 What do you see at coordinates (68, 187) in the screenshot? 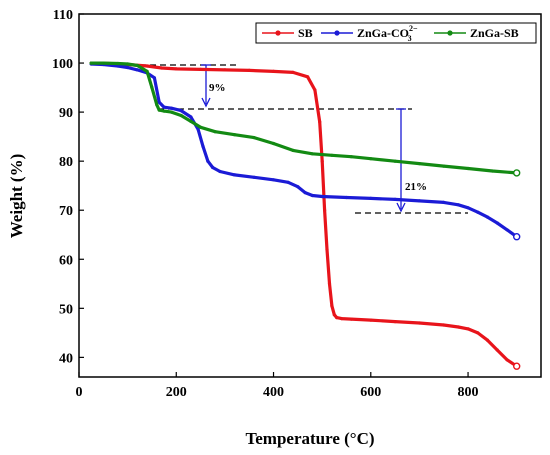
I see `y-axis: 40 50 60 70 80 90 100 110` at bounding box center [68, 187].